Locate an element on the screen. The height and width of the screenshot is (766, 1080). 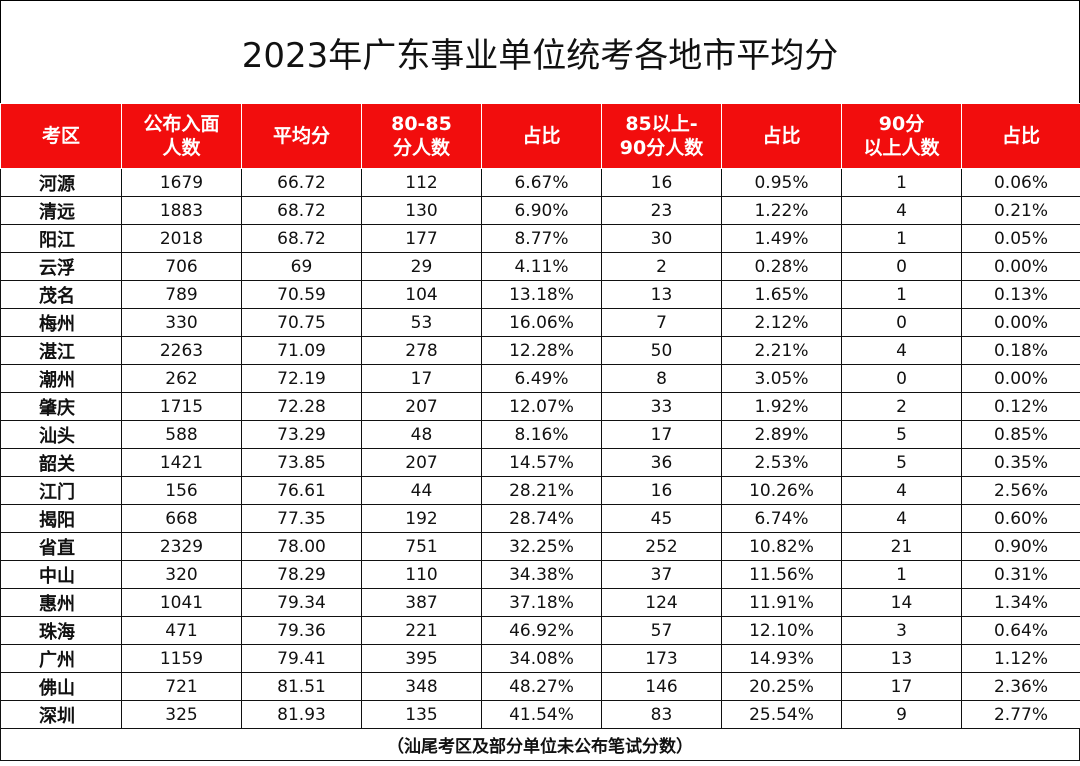
table-cell: 6.49% is located at coordinates (541, 378).